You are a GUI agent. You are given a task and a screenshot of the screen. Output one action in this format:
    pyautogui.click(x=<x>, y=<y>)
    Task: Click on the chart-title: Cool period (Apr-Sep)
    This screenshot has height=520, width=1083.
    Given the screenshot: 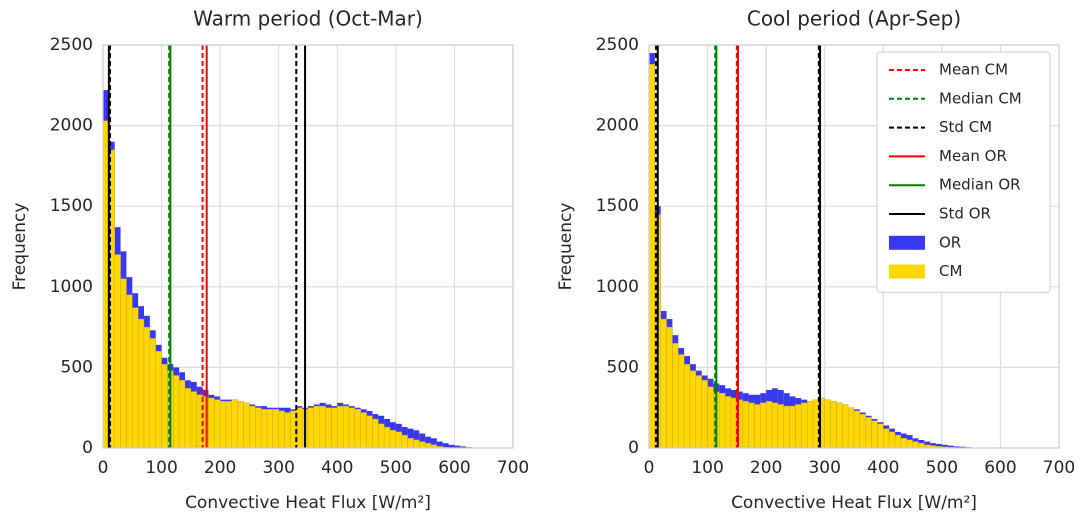 What is the action you would take?
    pyautogui.click(x=854, y=19)
    